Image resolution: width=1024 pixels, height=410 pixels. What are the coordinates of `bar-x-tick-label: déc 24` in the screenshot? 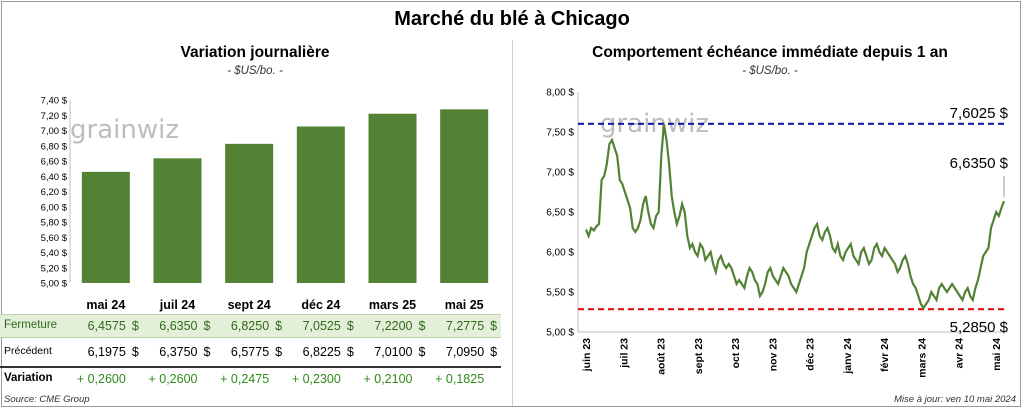 It's located at (320, 305).